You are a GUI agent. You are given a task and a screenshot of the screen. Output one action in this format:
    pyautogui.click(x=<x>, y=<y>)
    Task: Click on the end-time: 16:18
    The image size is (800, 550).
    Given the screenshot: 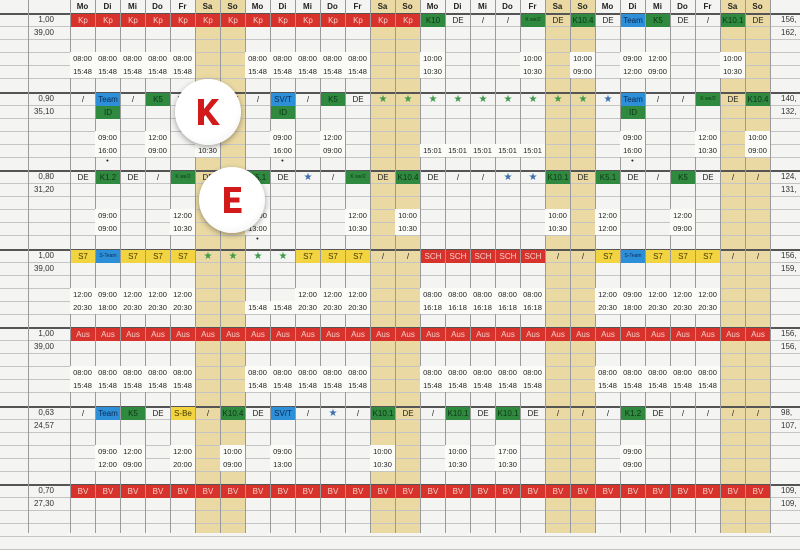 What is the action you would take?
    pyautogui.click(x=532, y=307)
    